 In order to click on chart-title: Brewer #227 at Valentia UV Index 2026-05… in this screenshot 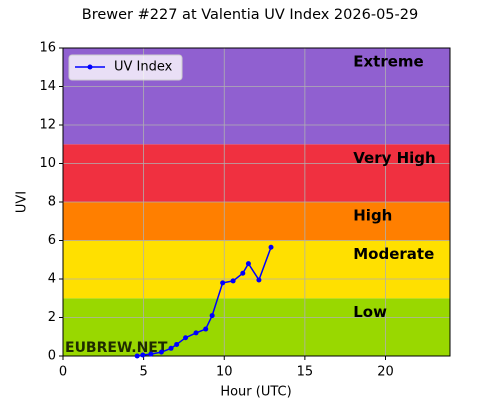, I will do `click(250, 15)`.